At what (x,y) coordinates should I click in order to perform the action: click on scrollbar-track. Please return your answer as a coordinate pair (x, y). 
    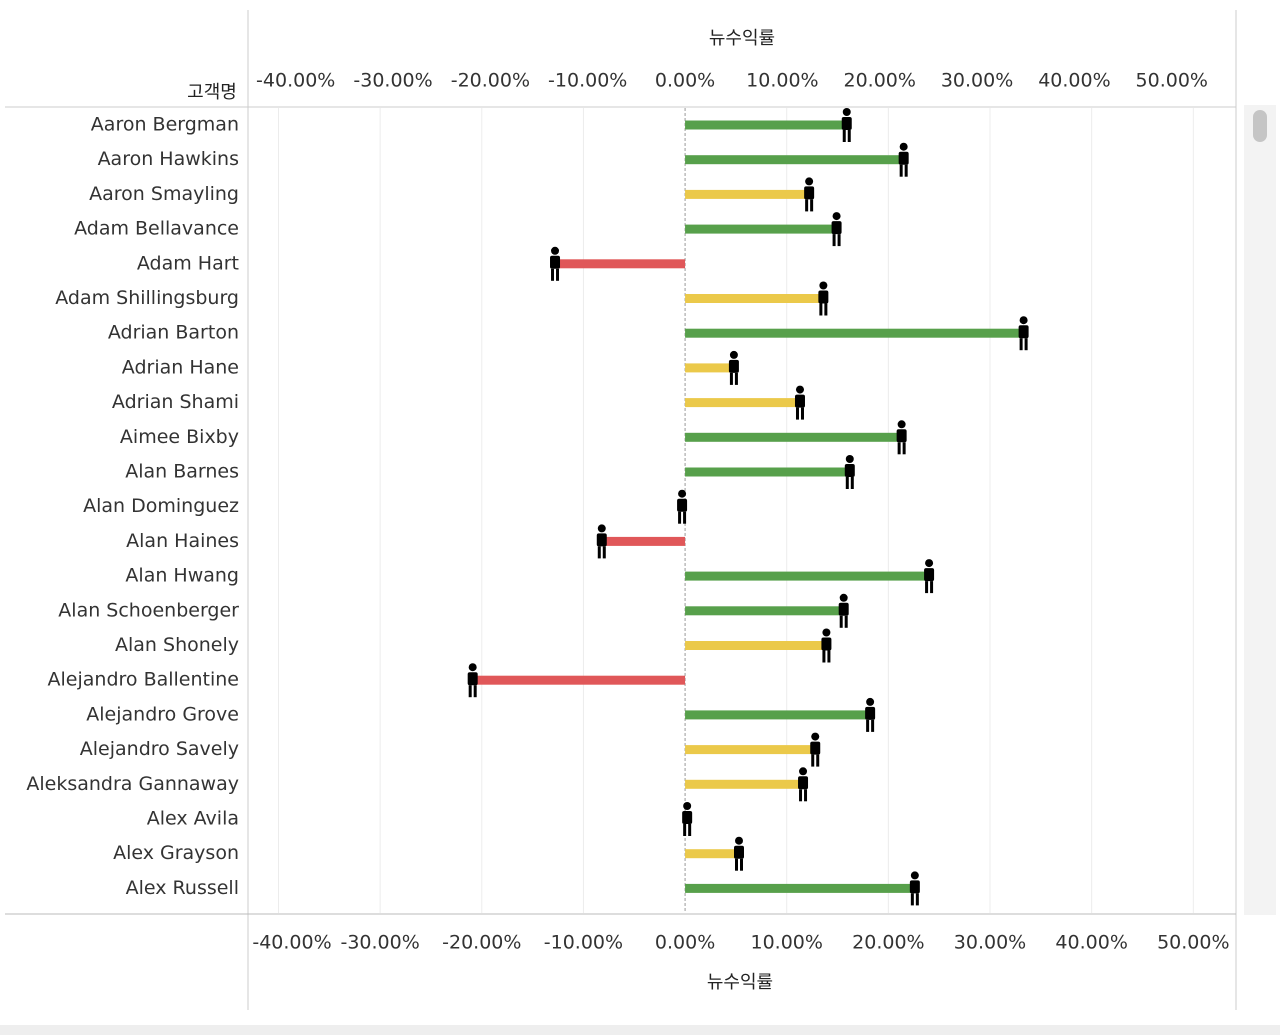
    Looking at the image, I should click on (1260, 510).